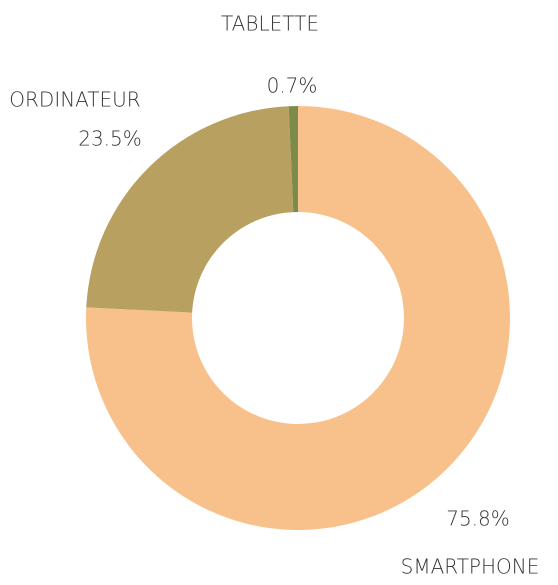 This screenshot has width=558, height=585. I want to click on category-label: TABLETTE, so click(270, 24).